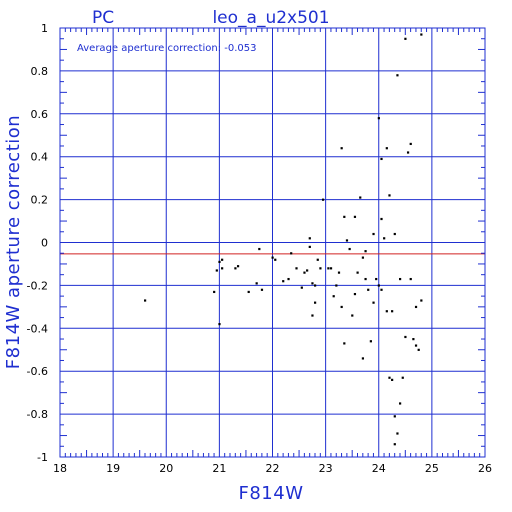  What do you see at coordinates (37, 328) in the screenshot?
I see `y-tick-label: -0.4` at bounding box center [37, 328].